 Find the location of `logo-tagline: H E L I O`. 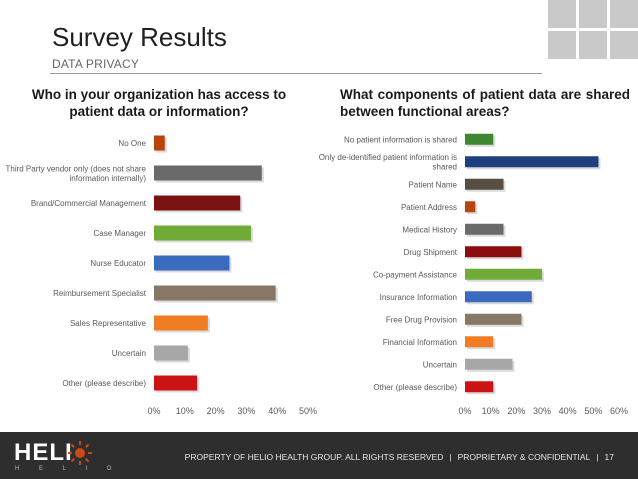

logo-tagline: H E L I O is located at coordinates (68, 469).